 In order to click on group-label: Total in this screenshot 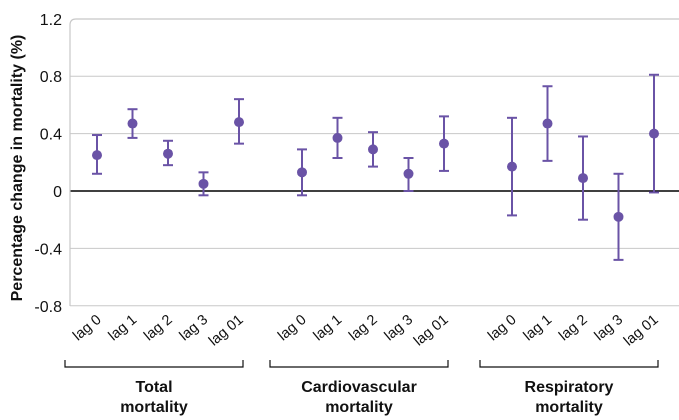, I will do `click(153, 387)`.